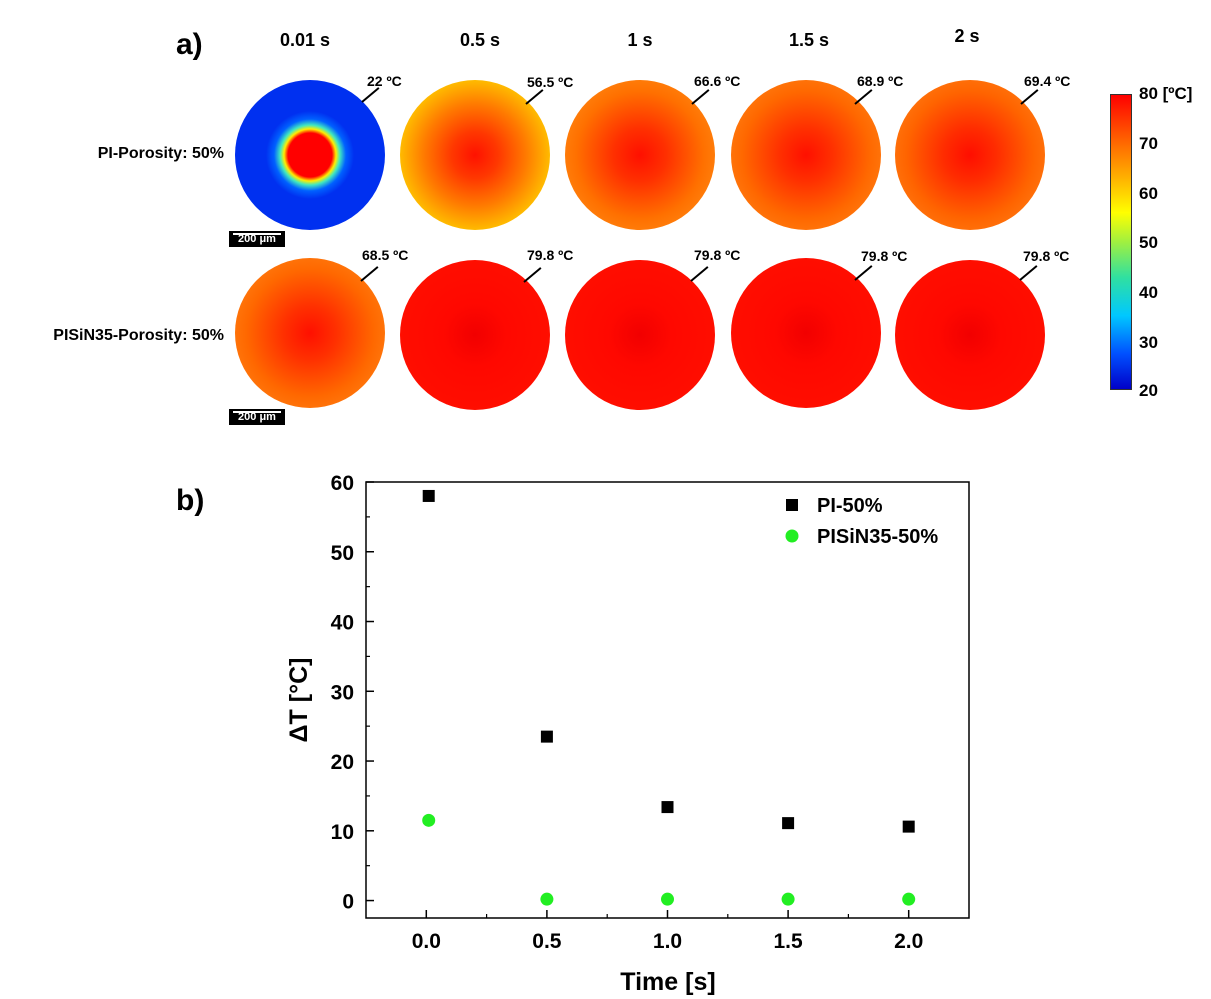 This screenshot has height=999, width=1211. I want to click on temperature-map-pi-1s, so click(640, 155).